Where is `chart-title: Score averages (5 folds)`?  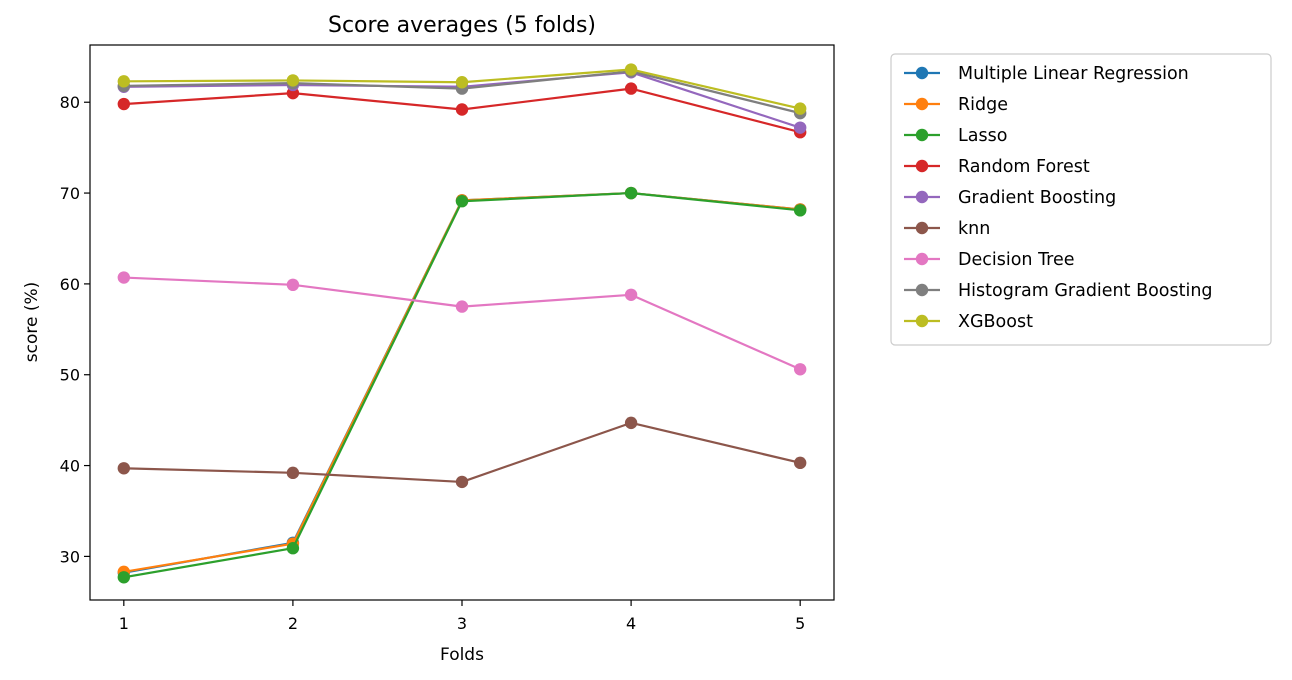 chart-title: Score averages (5 folds) is located at coordinates (462, 25).